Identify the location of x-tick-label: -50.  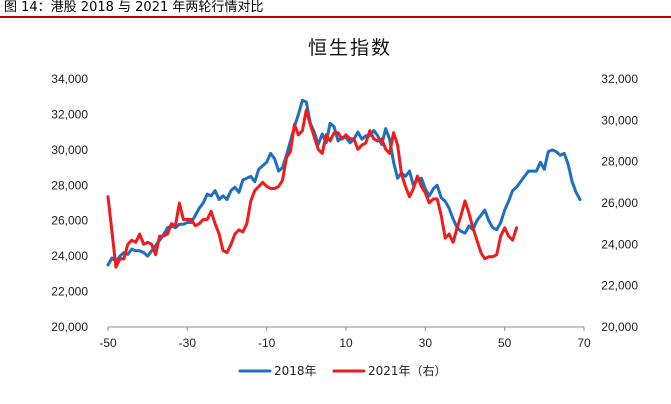
(108, 343).